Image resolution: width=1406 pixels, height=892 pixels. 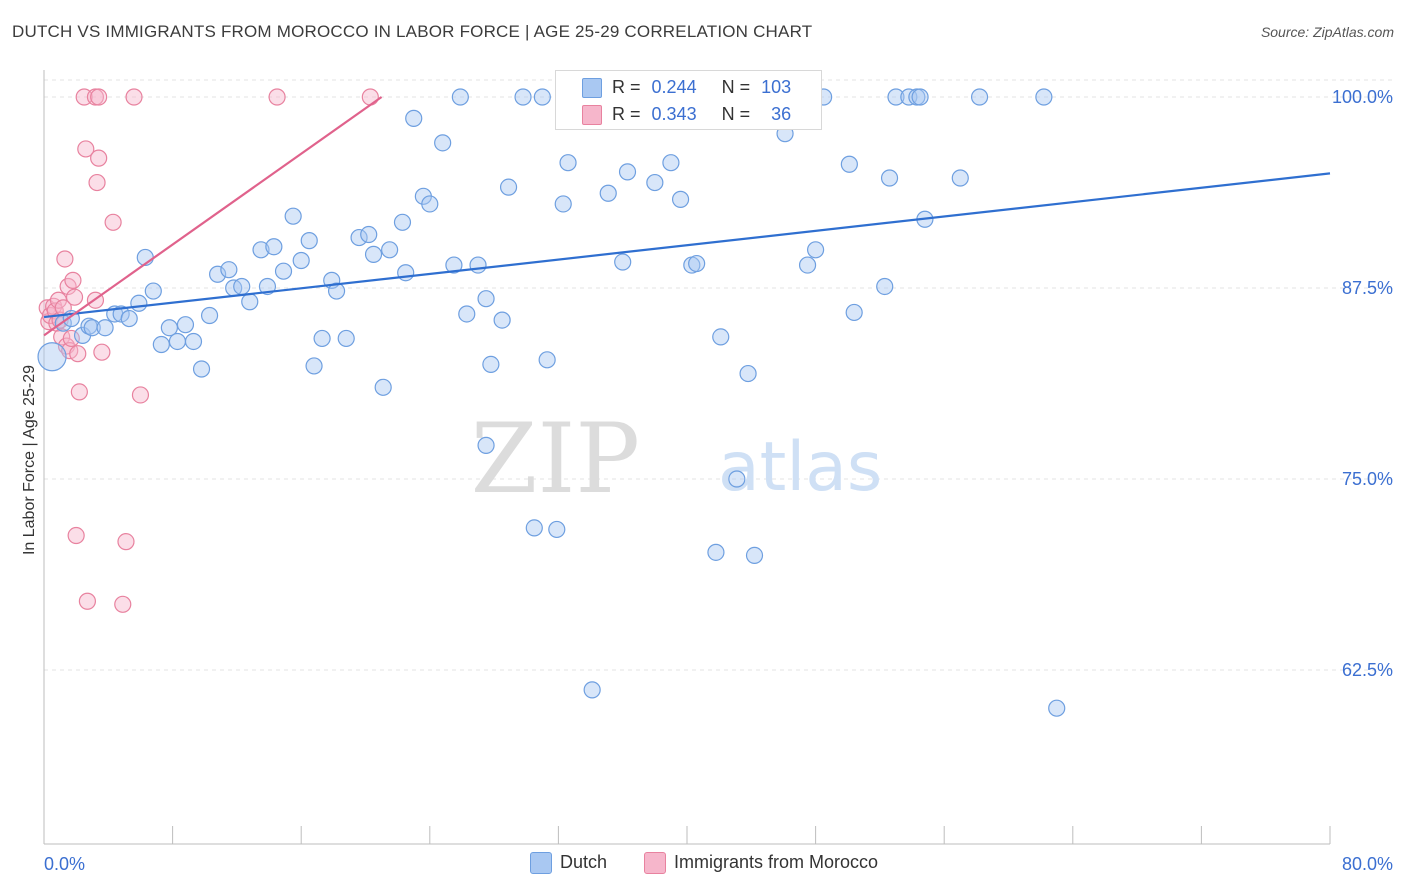 I want to click on x-tick-label-0: 0.0%, so click(x=64, y=864).